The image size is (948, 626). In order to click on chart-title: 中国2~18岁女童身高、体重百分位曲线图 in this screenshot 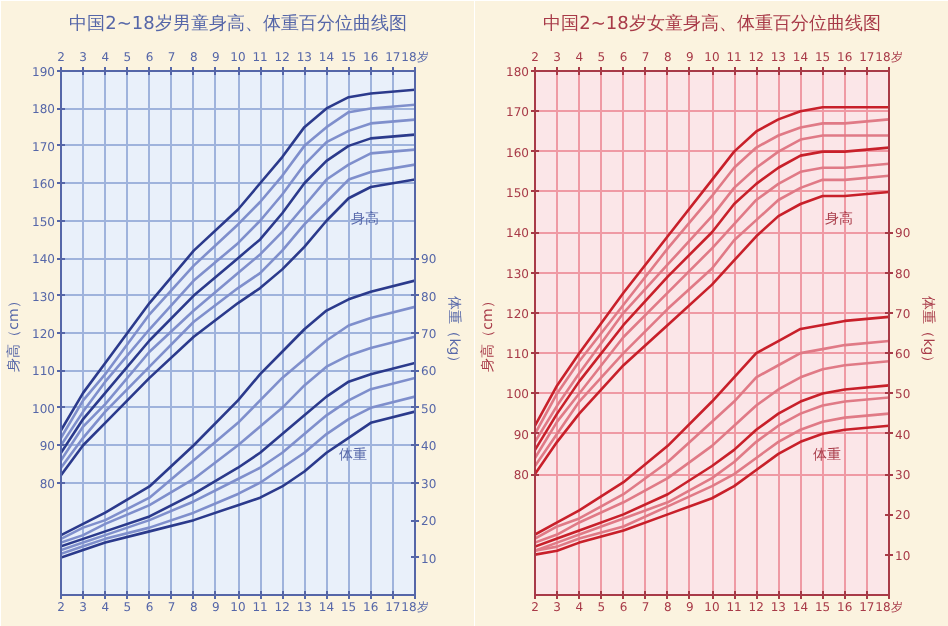, I will do `click(712, 24)`.